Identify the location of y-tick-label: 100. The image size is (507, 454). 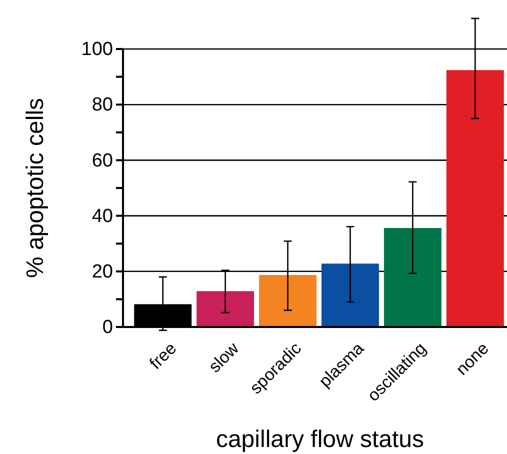
(97, 49).